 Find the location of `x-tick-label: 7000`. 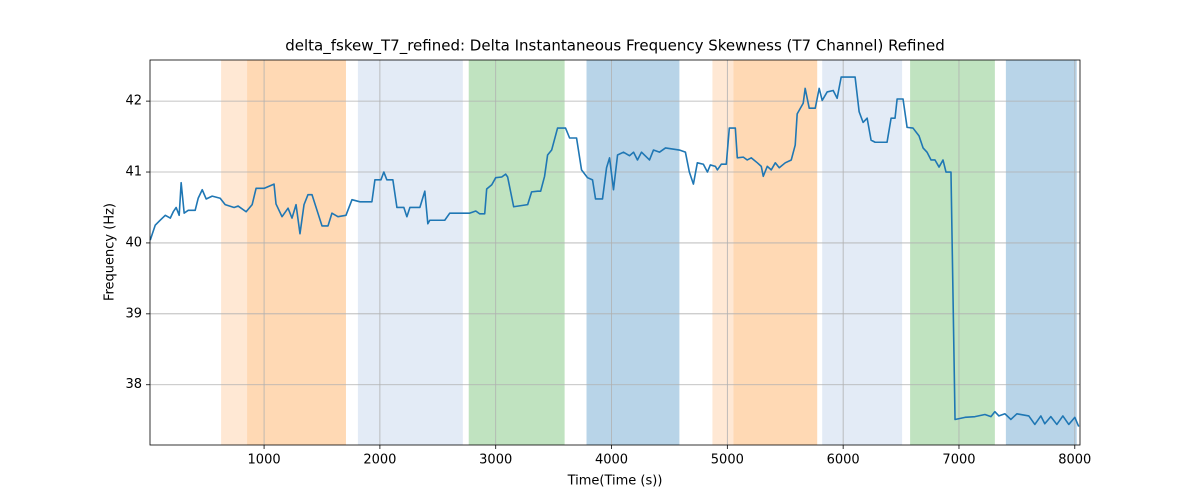

x-tick-label: 7000 is located at coordinates (958, 460).